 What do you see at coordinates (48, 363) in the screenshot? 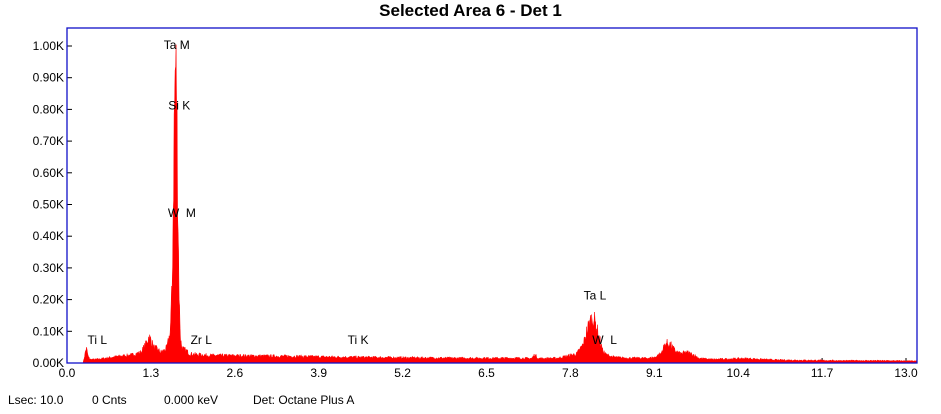
I see `y-tick-label: 0.00K` at bounding box center [48, 363].